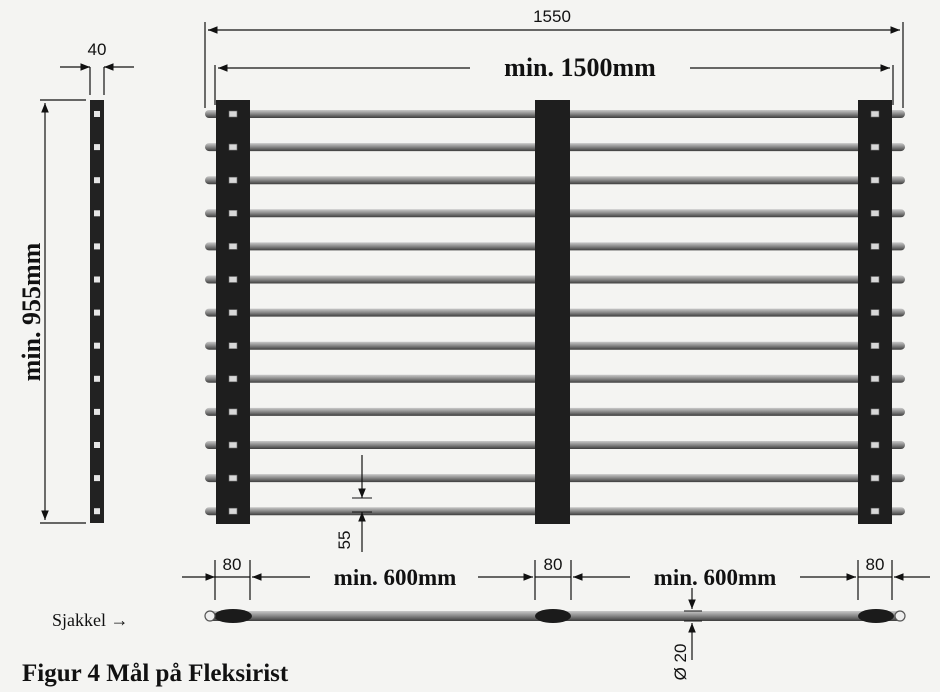 This screenshot has width=940, height=692. What do you see at coordinates (31, 311) in the screenshot?
I see `min-height-label: min. 955mm` at bounding box center [31, 311].